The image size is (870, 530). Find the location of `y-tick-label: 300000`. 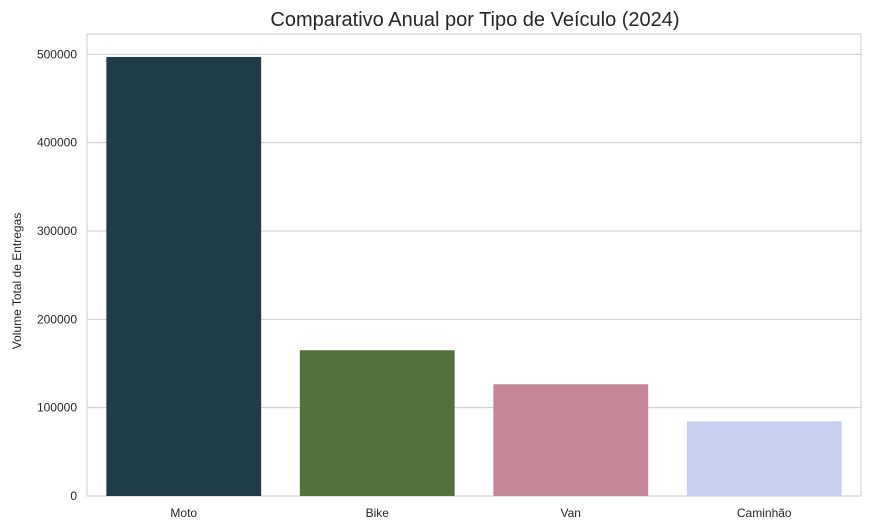

y-tick-label: 300000 is located at coordinates (57, 231).